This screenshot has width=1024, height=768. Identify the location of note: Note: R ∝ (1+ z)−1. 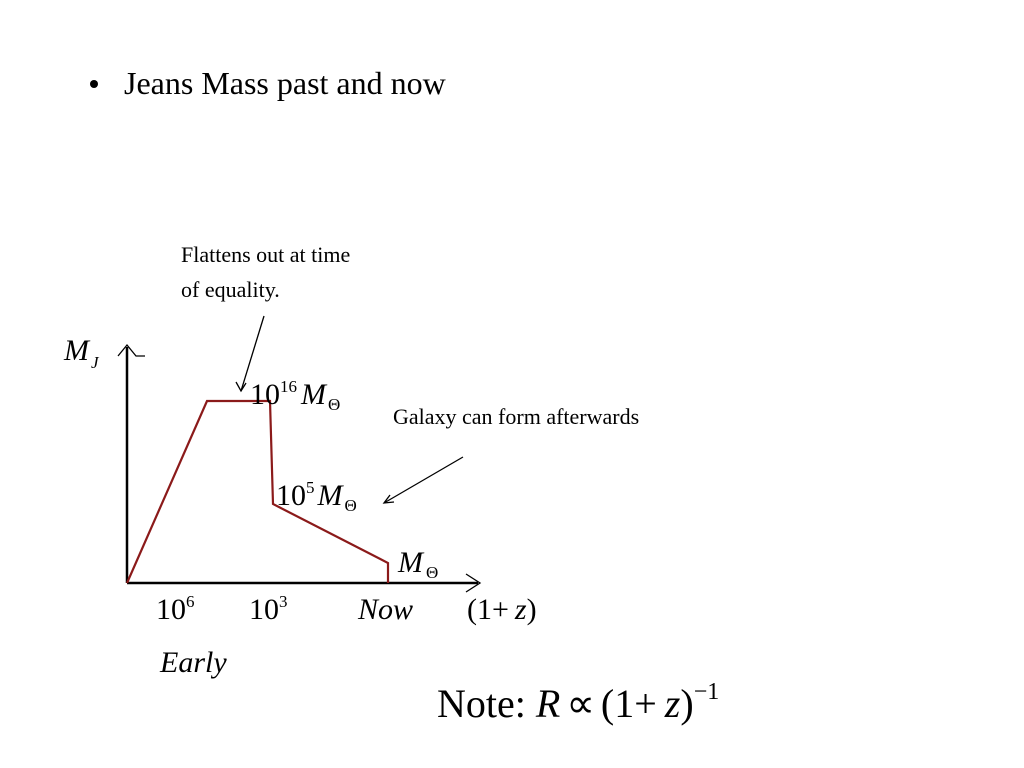
(578, 702).